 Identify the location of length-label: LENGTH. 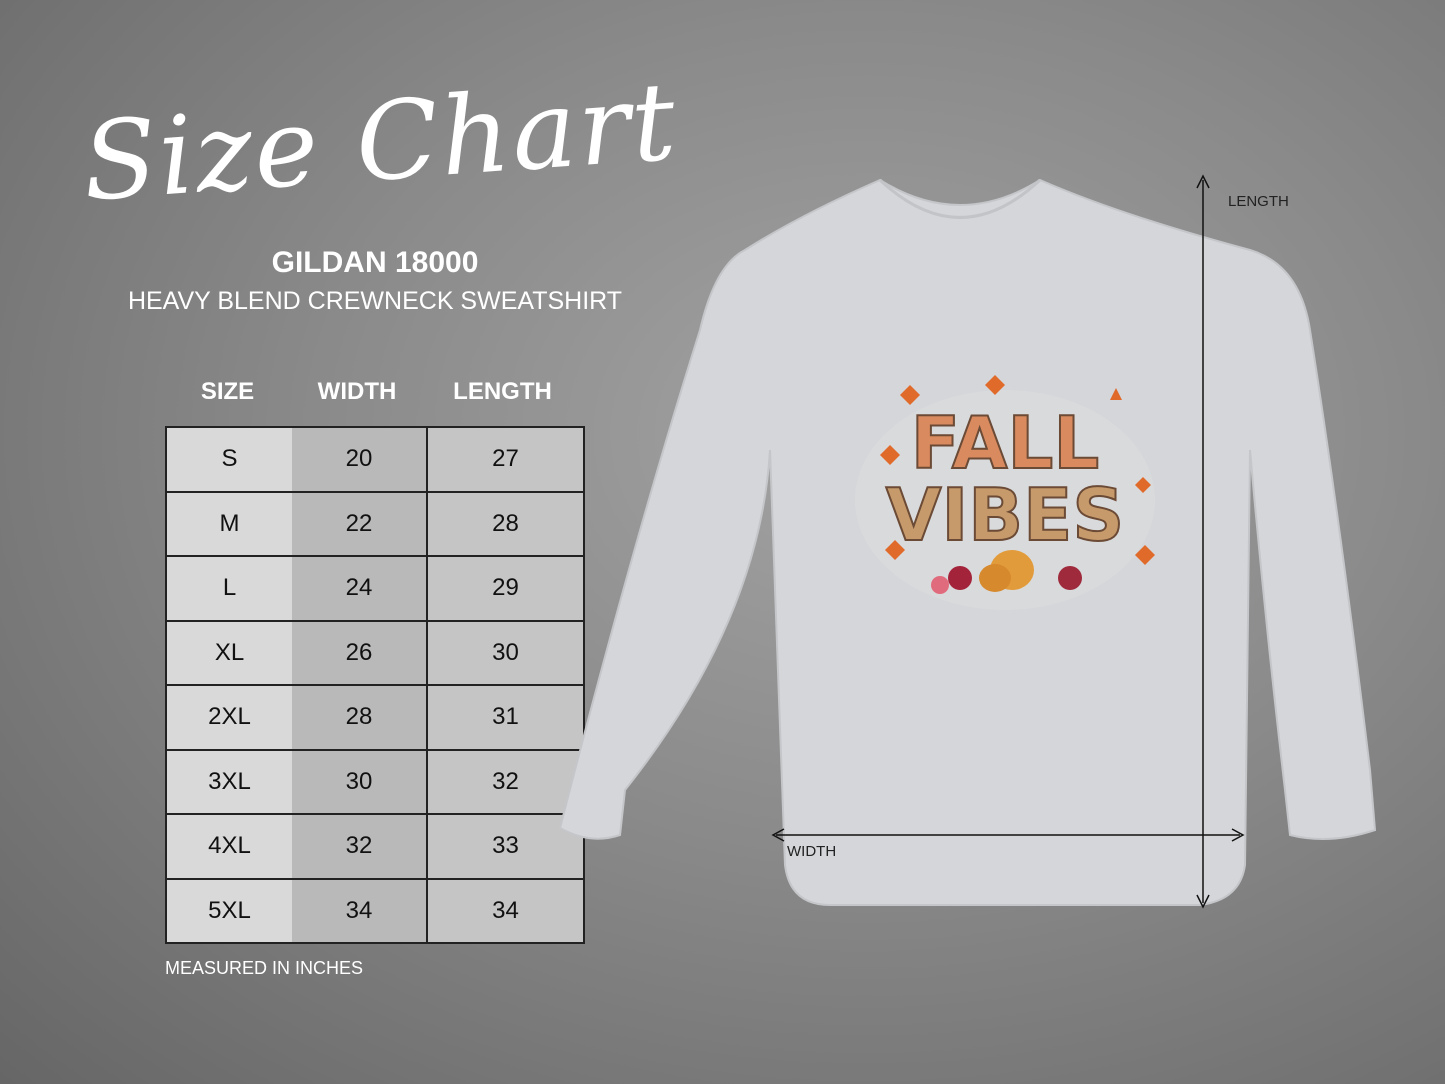
(1258, 201).